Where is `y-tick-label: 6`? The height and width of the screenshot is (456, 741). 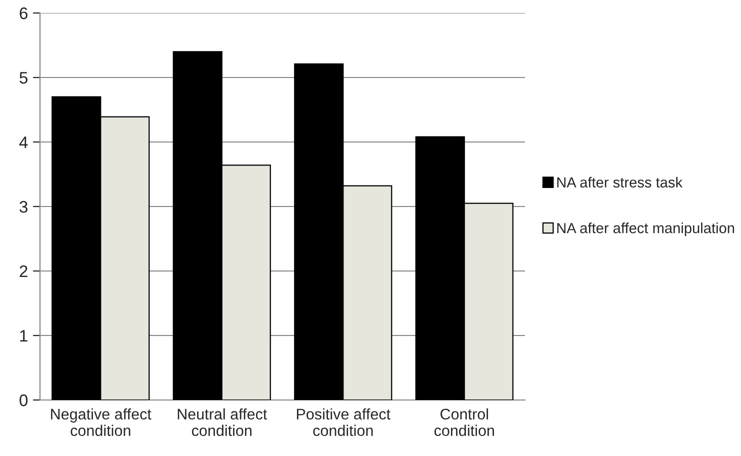 y-tick-label: 6 is located at coordinates (24, 13).